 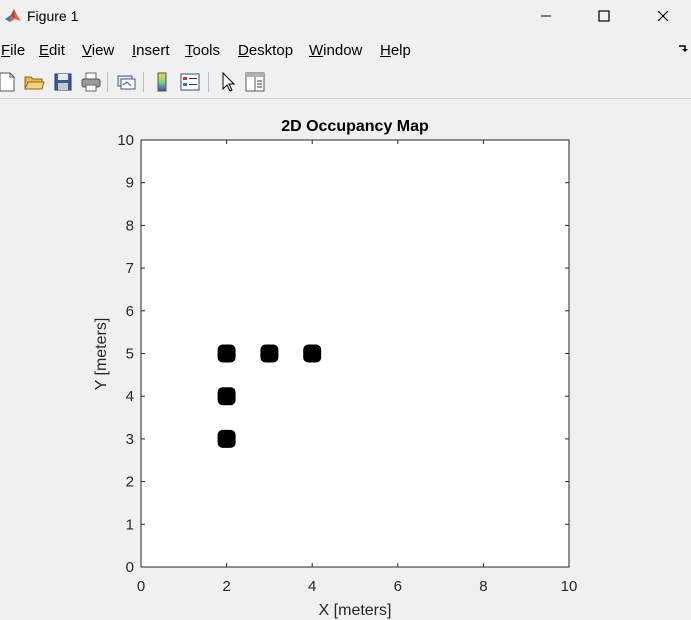 What do you see at coordinates (130, 268) in the screenshot?
I see `y-tick-label: 7` at bounding box center [130, 268].